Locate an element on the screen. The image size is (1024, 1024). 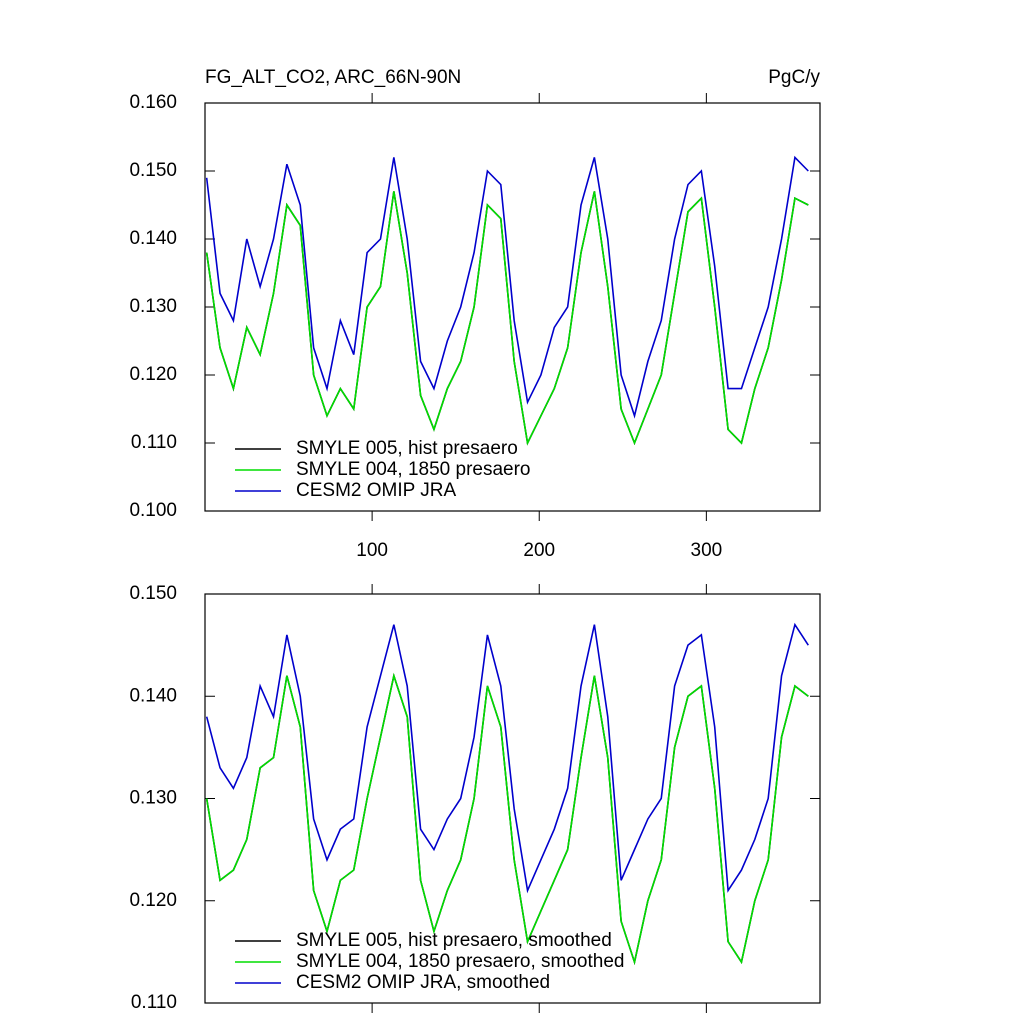
legend-label: SMYLE 004, 1850 presaero is located at coordinates (413, 469).